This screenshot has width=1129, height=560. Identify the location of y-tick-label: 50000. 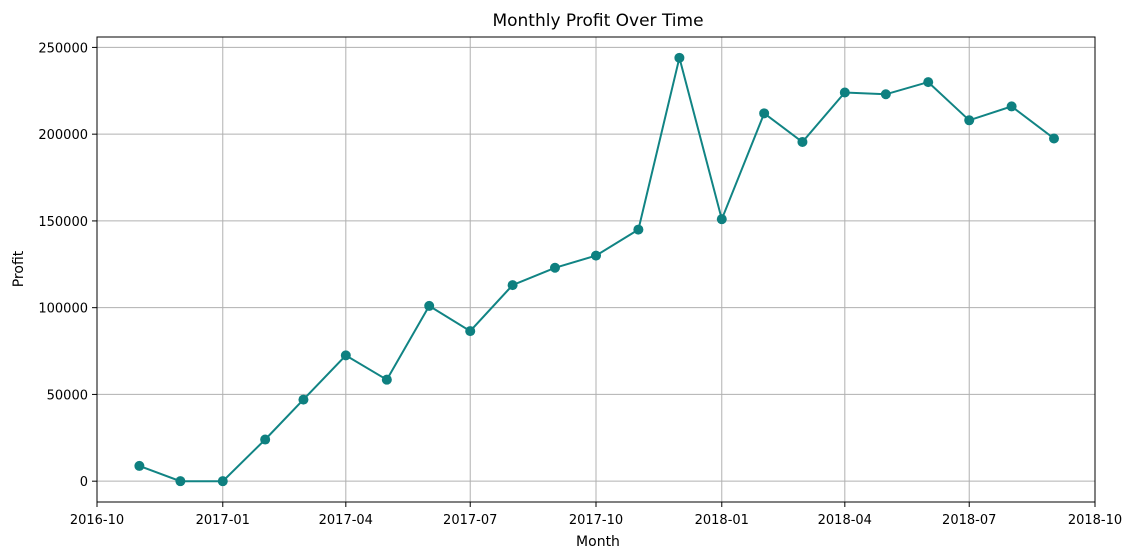
(67, 395).